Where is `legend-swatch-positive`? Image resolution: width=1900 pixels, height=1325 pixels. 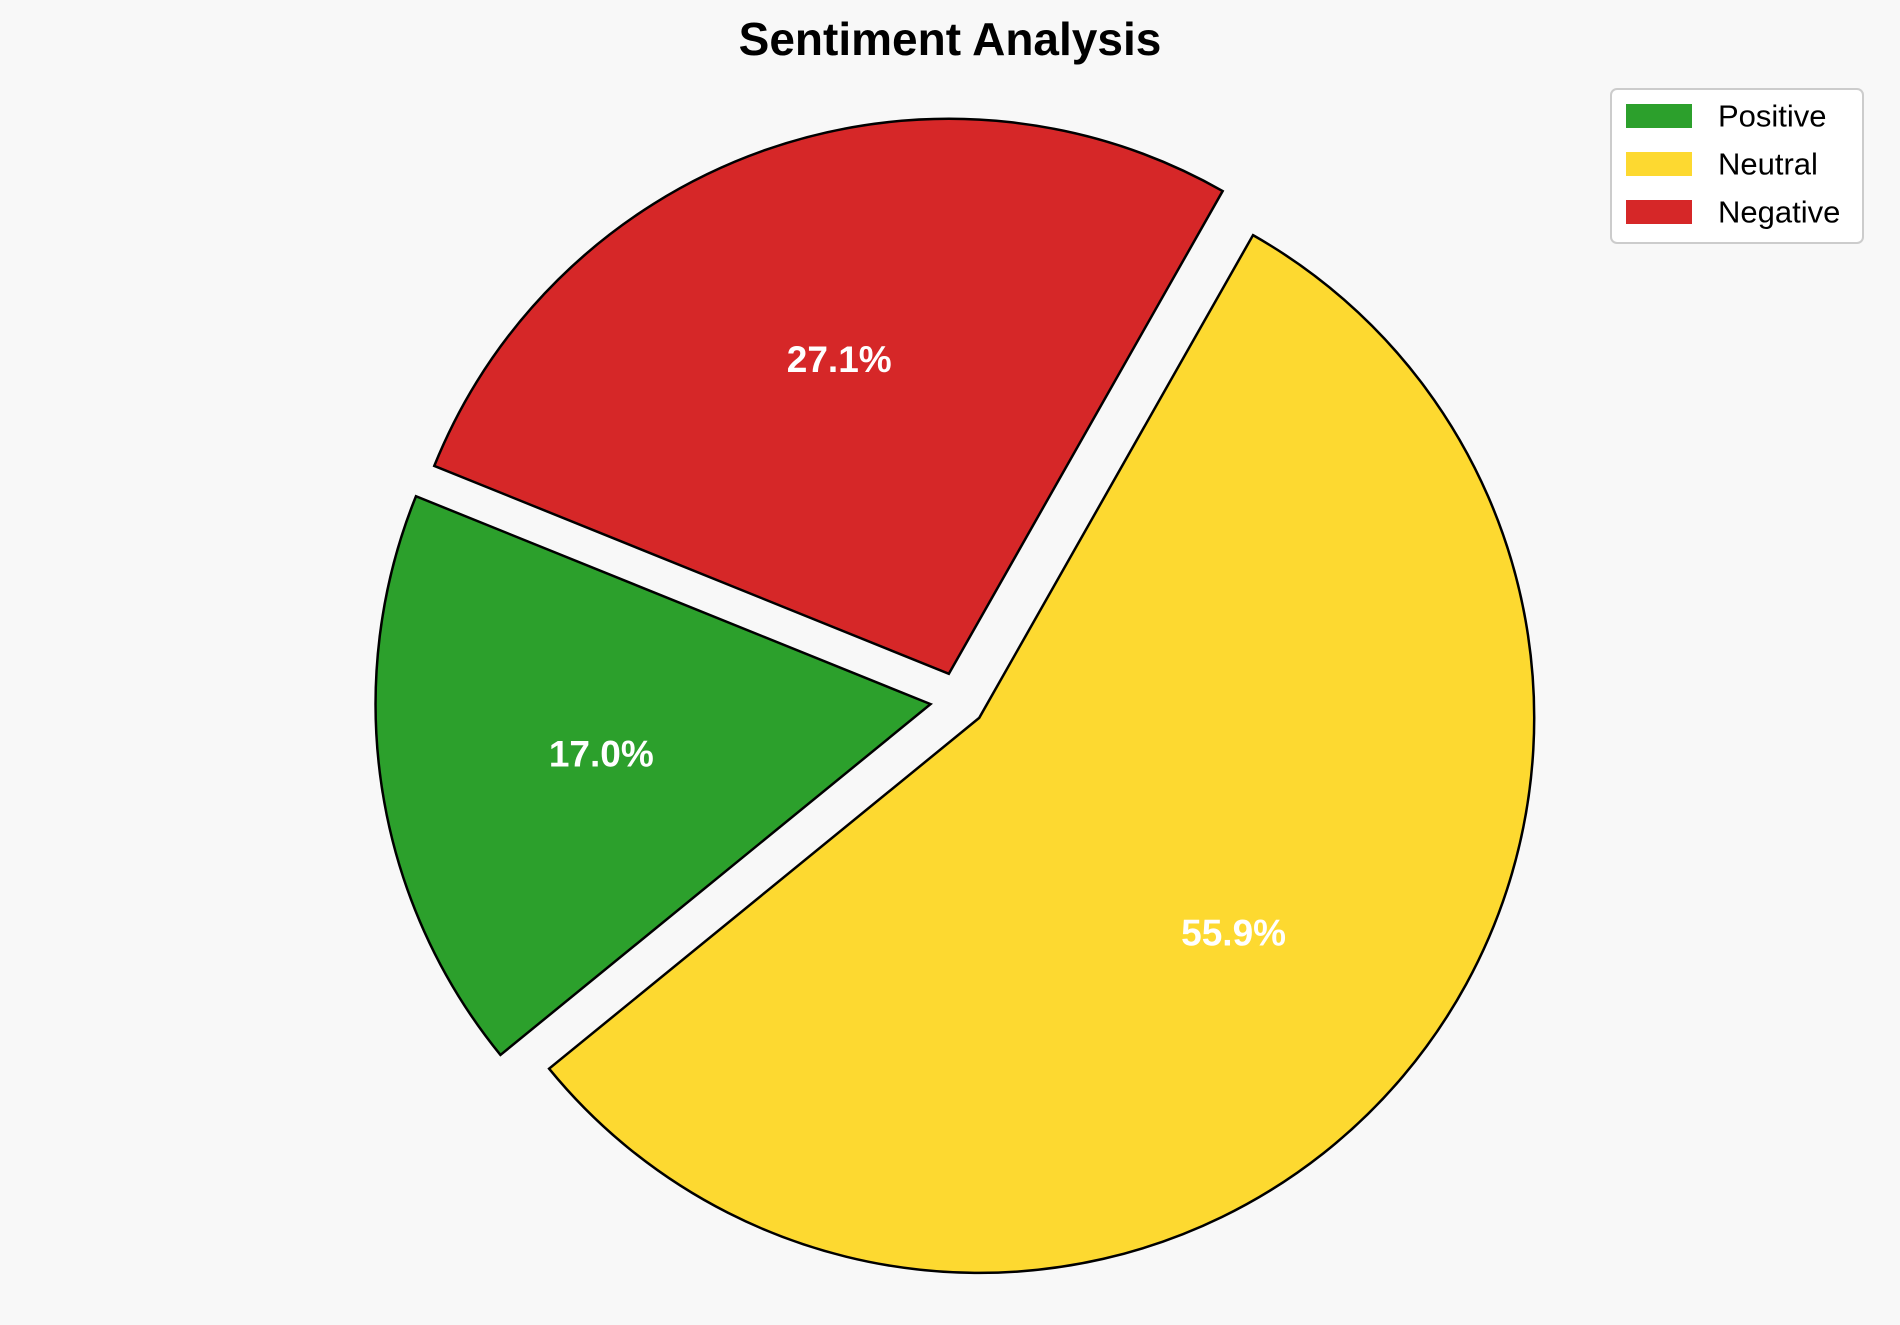
legend-swatch-positive is located at coordinates (1659, 116).